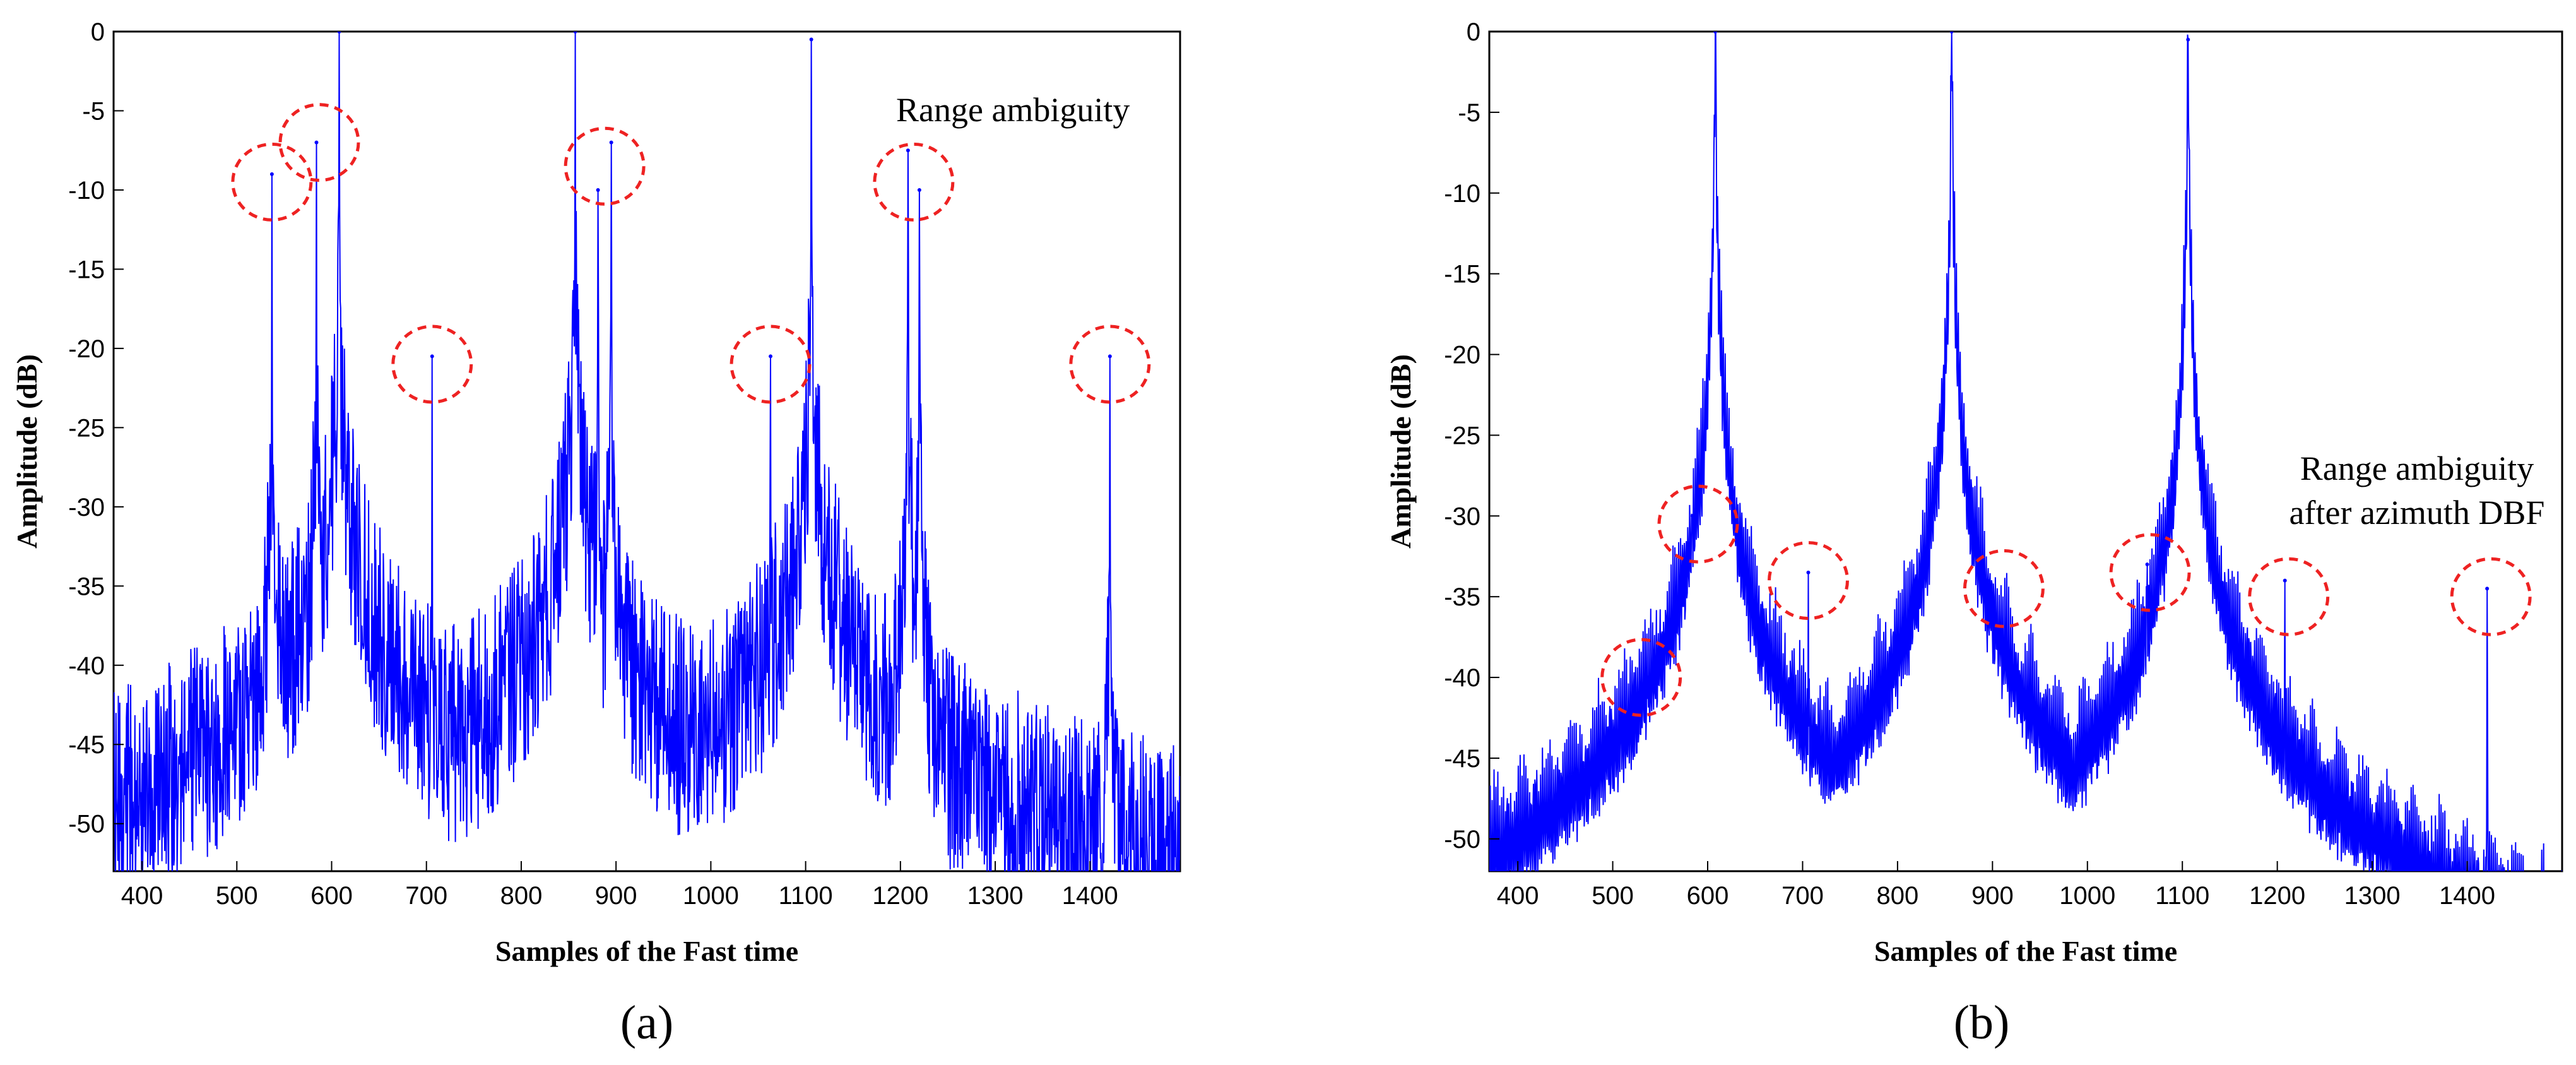 Image resolution: width=2576 pixels, height=1065 pixels. Describe the element at coordinates (87, 586) in the screenshot. I see `chart-a-ytick-label--35: -35` at that location.